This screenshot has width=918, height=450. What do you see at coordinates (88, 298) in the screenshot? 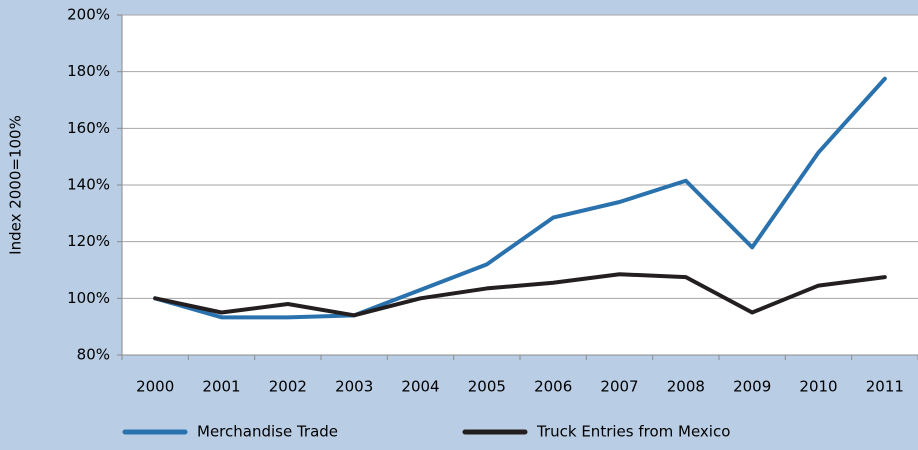
I see `y-tick-label: 100%` at bounding box center [88, 298].